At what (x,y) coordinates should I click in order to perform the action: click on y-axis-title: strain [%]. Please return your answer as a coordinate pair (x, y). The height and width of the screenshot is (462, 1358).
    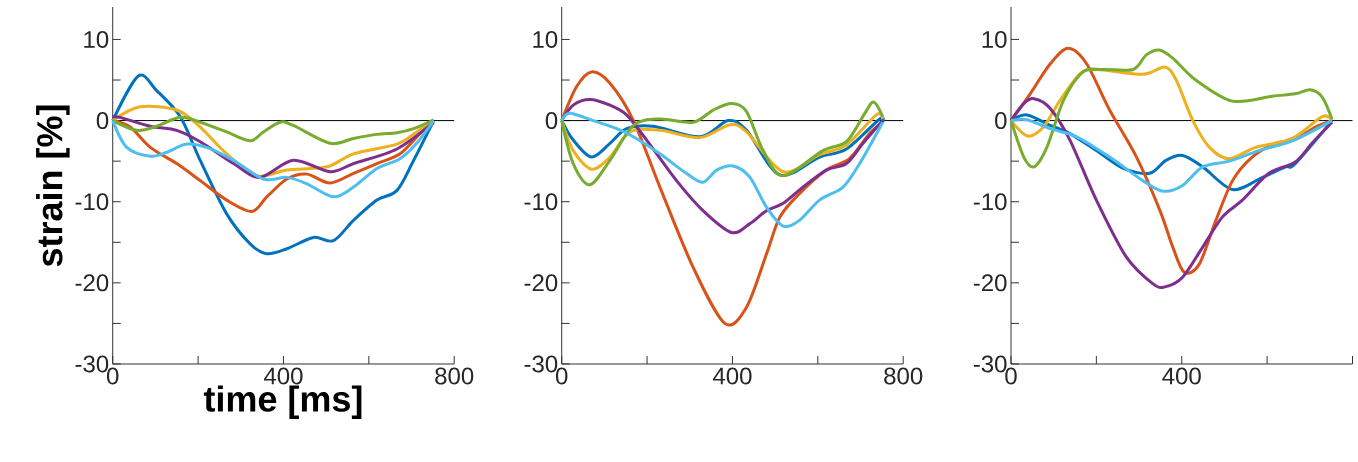
    Looking at the image, I should click on (53, 186).